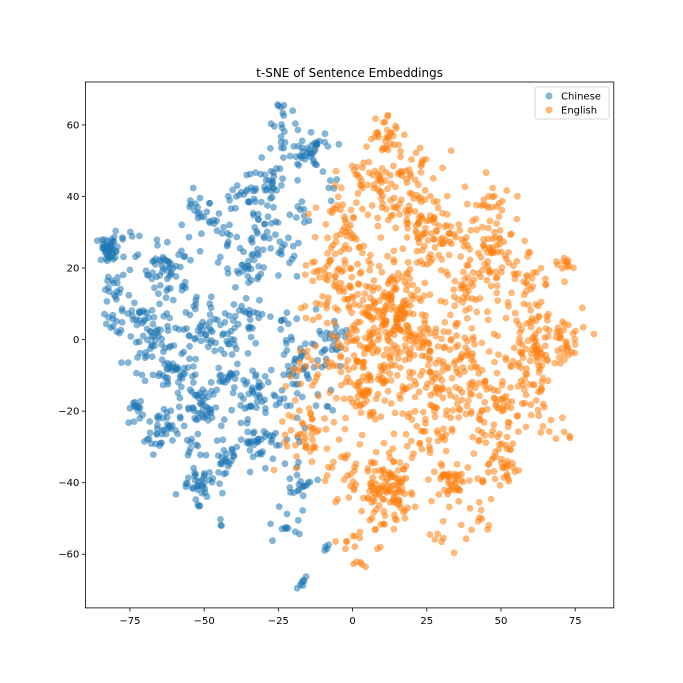 The height and width of the screenshot is (683, 683). What do you see at coordinates (350, 617) in the screenshot?
I see `x-axis-ticks: −75 −50 −25 0 25 50 75` at bounding box center [350, 617].